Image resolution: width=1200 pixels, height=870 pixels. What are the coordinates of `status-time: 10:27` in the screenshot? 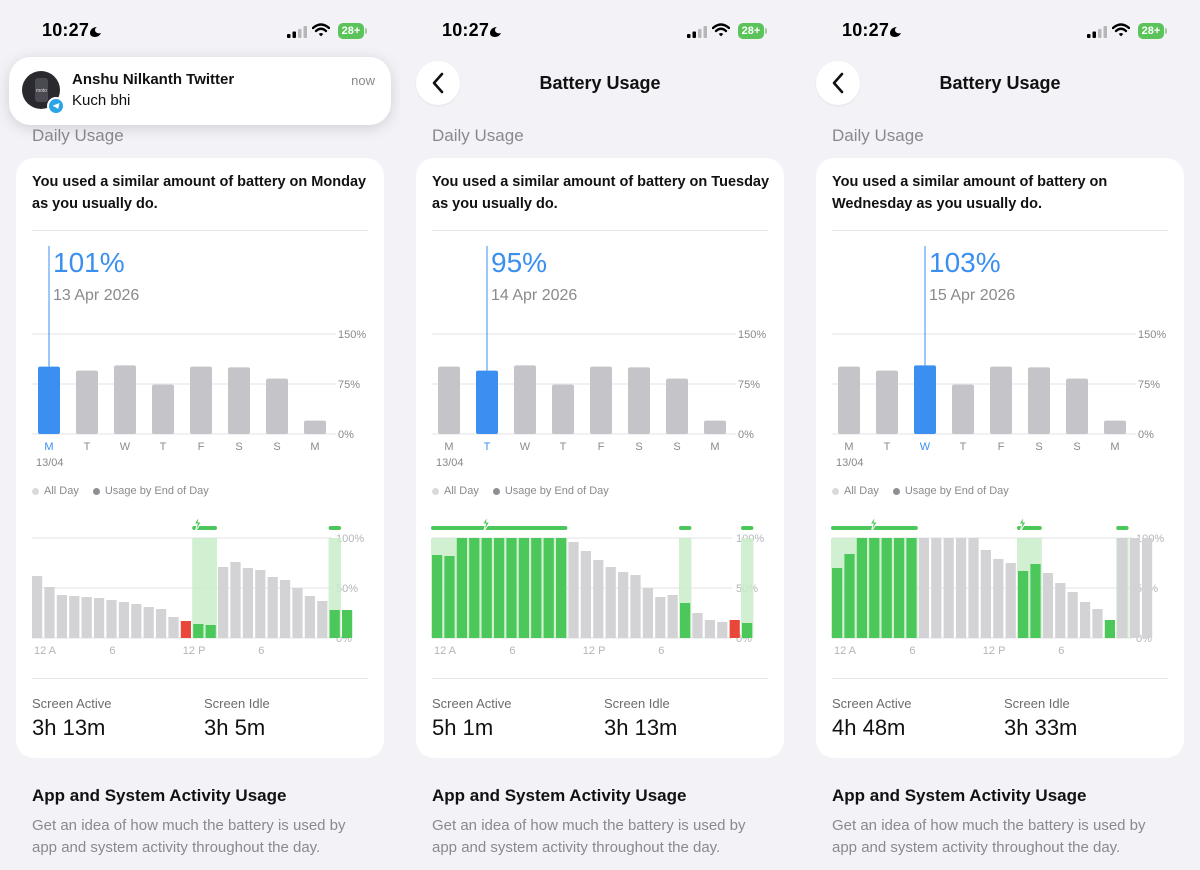 It's located at (466, 30).